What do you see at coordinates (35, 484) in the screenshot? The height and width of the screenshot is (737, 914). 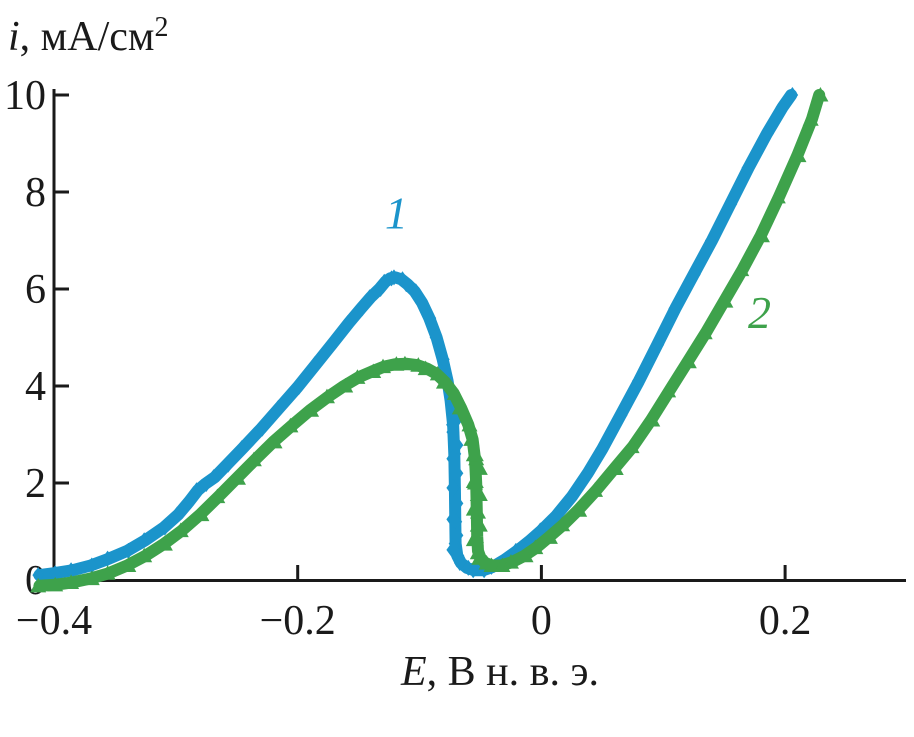 I see `y-tick-label: 2` at bounding box center [35, 484].